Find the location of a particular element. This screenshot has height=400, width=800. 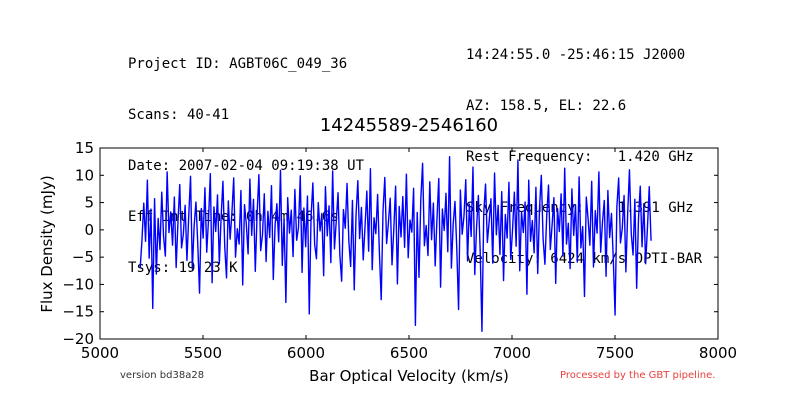

date-line: Date: 2007-02-04 09:19:38 UT is located at coordinates (246, 166).